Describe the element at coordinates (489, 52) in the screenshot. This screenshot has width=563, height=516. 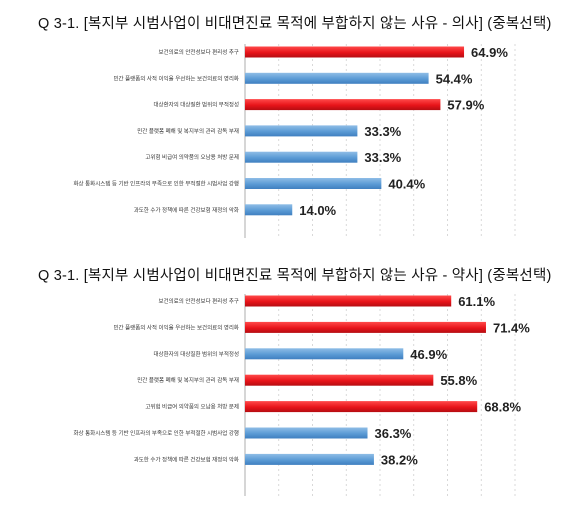
I see `data-label: 64.9%` at that location.